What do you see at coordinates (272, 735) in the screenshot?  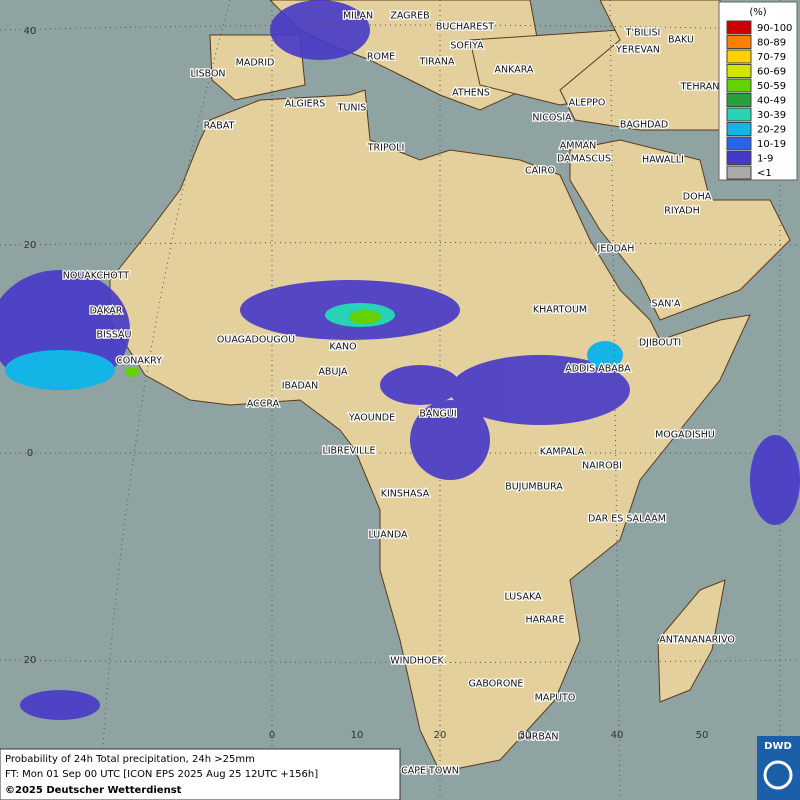 I see `lon-label: 0` at bounding box center [272, 735].